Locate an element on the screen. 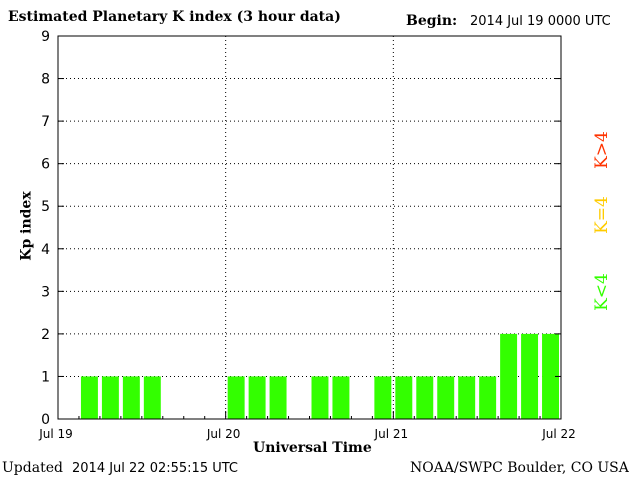 The width and height of the screenshot is (640, 480). bars is located at coordinates (319, 376).